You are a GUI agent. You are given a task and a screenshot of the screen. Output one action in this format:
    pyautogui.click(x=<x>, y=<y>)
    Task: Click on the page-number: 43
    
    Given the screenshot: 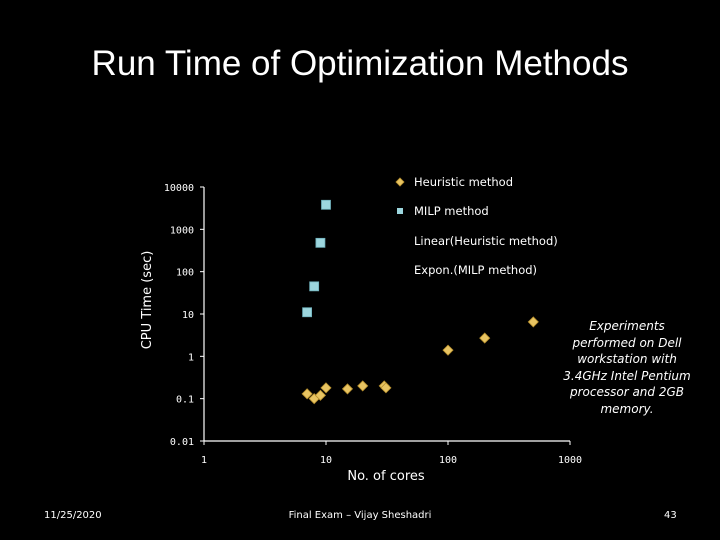 What is the action you would take?
    pyautogui.click(x=670, y=515)
    